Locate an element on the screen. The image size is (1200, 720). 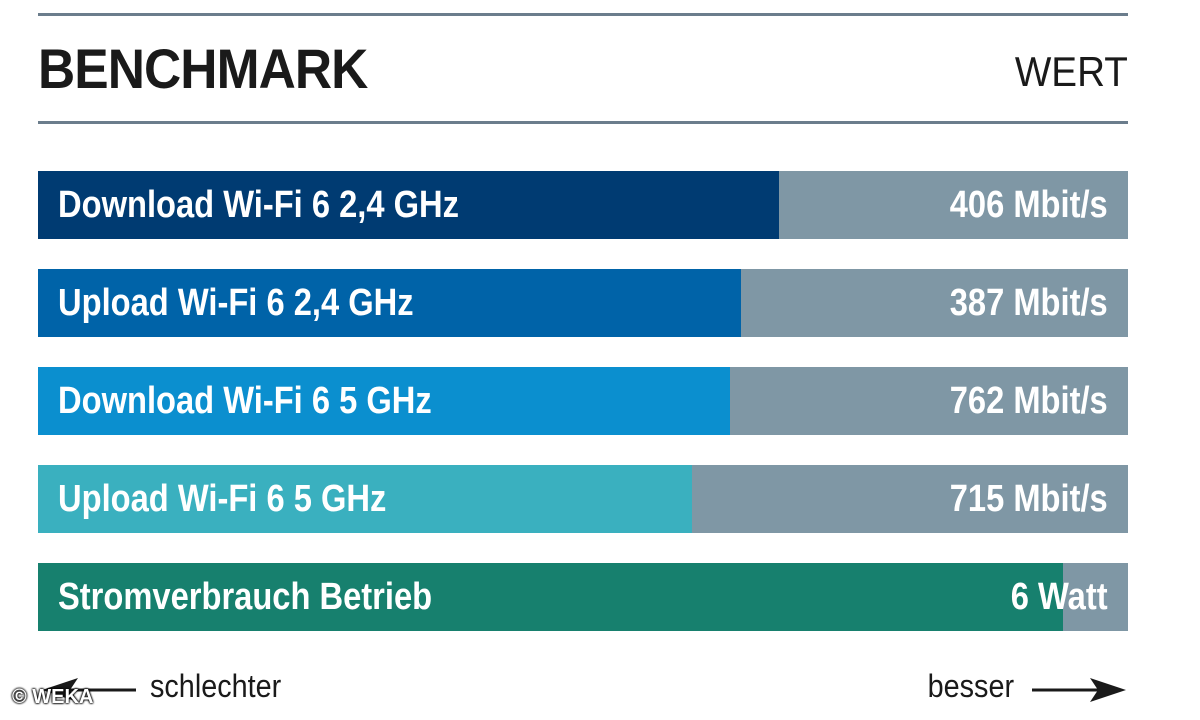
bar-row: Upload Wi-Fi 6 5 GHz 715 Mbit/s is located at coordinates (583, 499).